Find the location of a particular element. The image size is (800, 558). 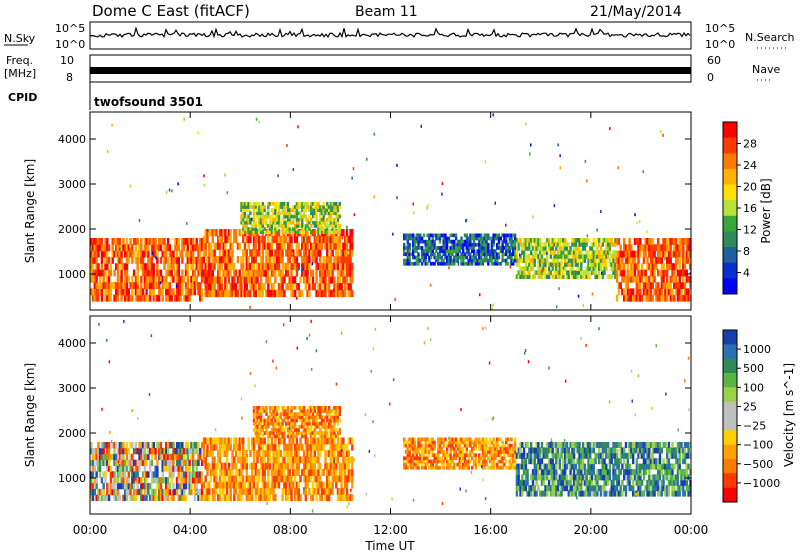

y-tick-label: 4000 is located at coordinates (72, 139).